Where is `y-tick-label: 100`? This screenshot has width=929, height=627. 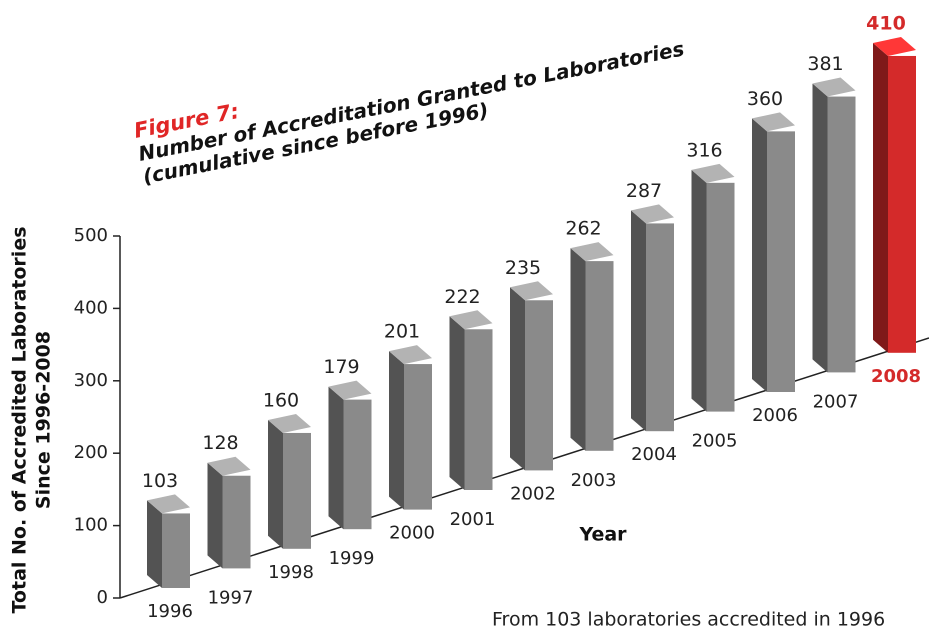
y-tick-label: 100 is located at coordinates (91, 525).